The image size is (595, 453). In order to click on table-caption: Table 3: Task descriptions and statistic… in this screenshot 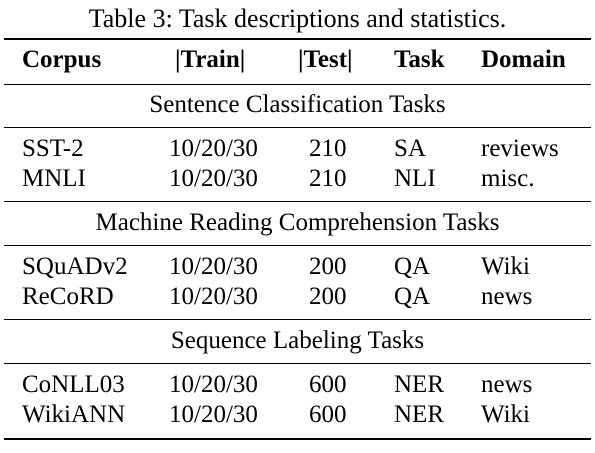, I will do `click(297, 18)`.